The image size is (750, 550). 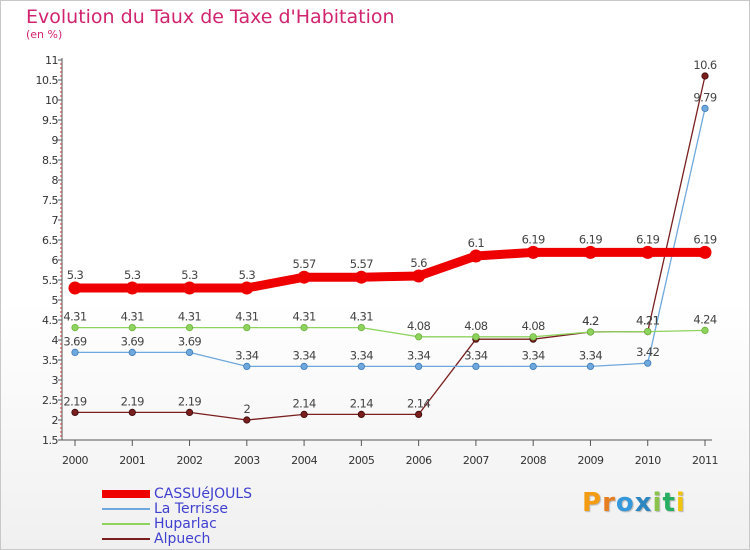 I want to click on logo-letter: r, so click(x=609, y=503).